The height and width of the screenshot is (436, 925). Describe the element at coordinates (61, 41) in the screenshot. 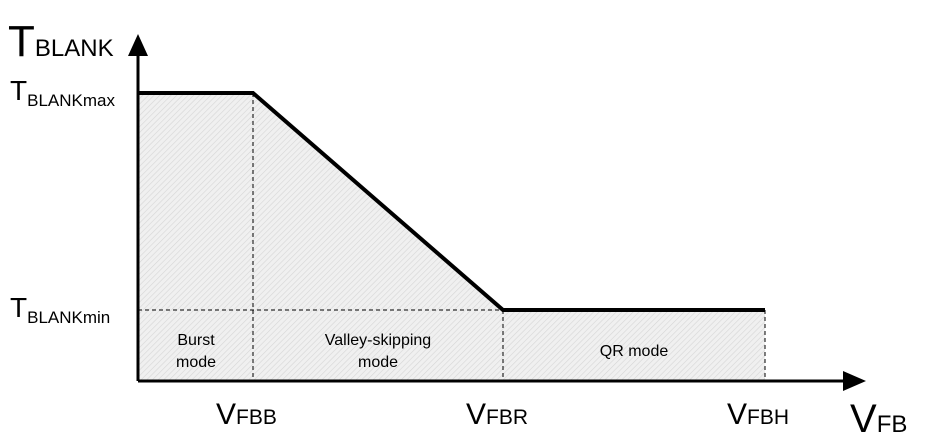

I see `y-axis-title: TBLANK` at that location.